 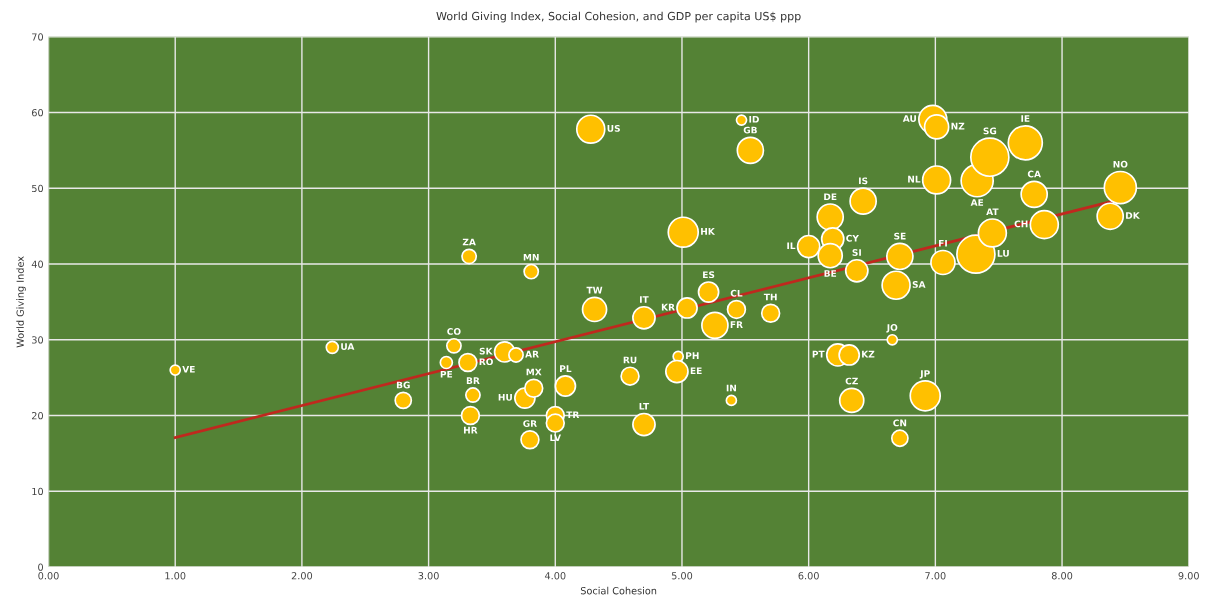 I want to click on x-tick-label: 3.00, so click(x=428, y=576).